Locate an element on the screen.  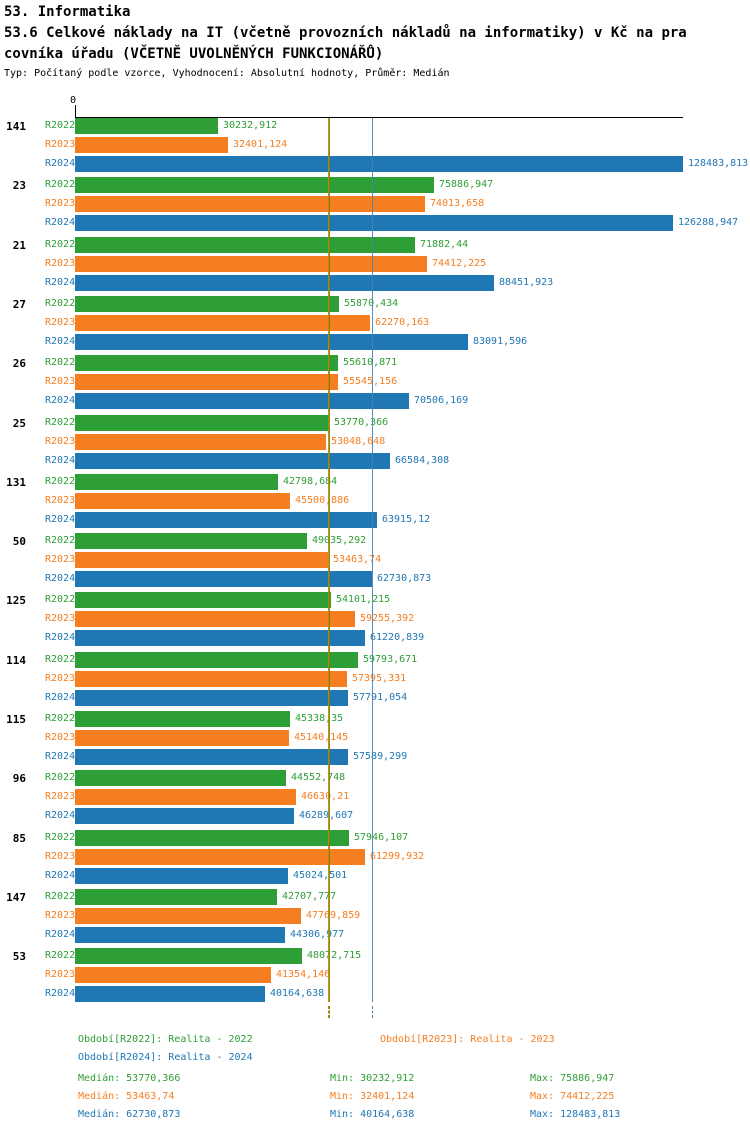
bar-value-label: 44306,977 is located at coordinates (317, 934).